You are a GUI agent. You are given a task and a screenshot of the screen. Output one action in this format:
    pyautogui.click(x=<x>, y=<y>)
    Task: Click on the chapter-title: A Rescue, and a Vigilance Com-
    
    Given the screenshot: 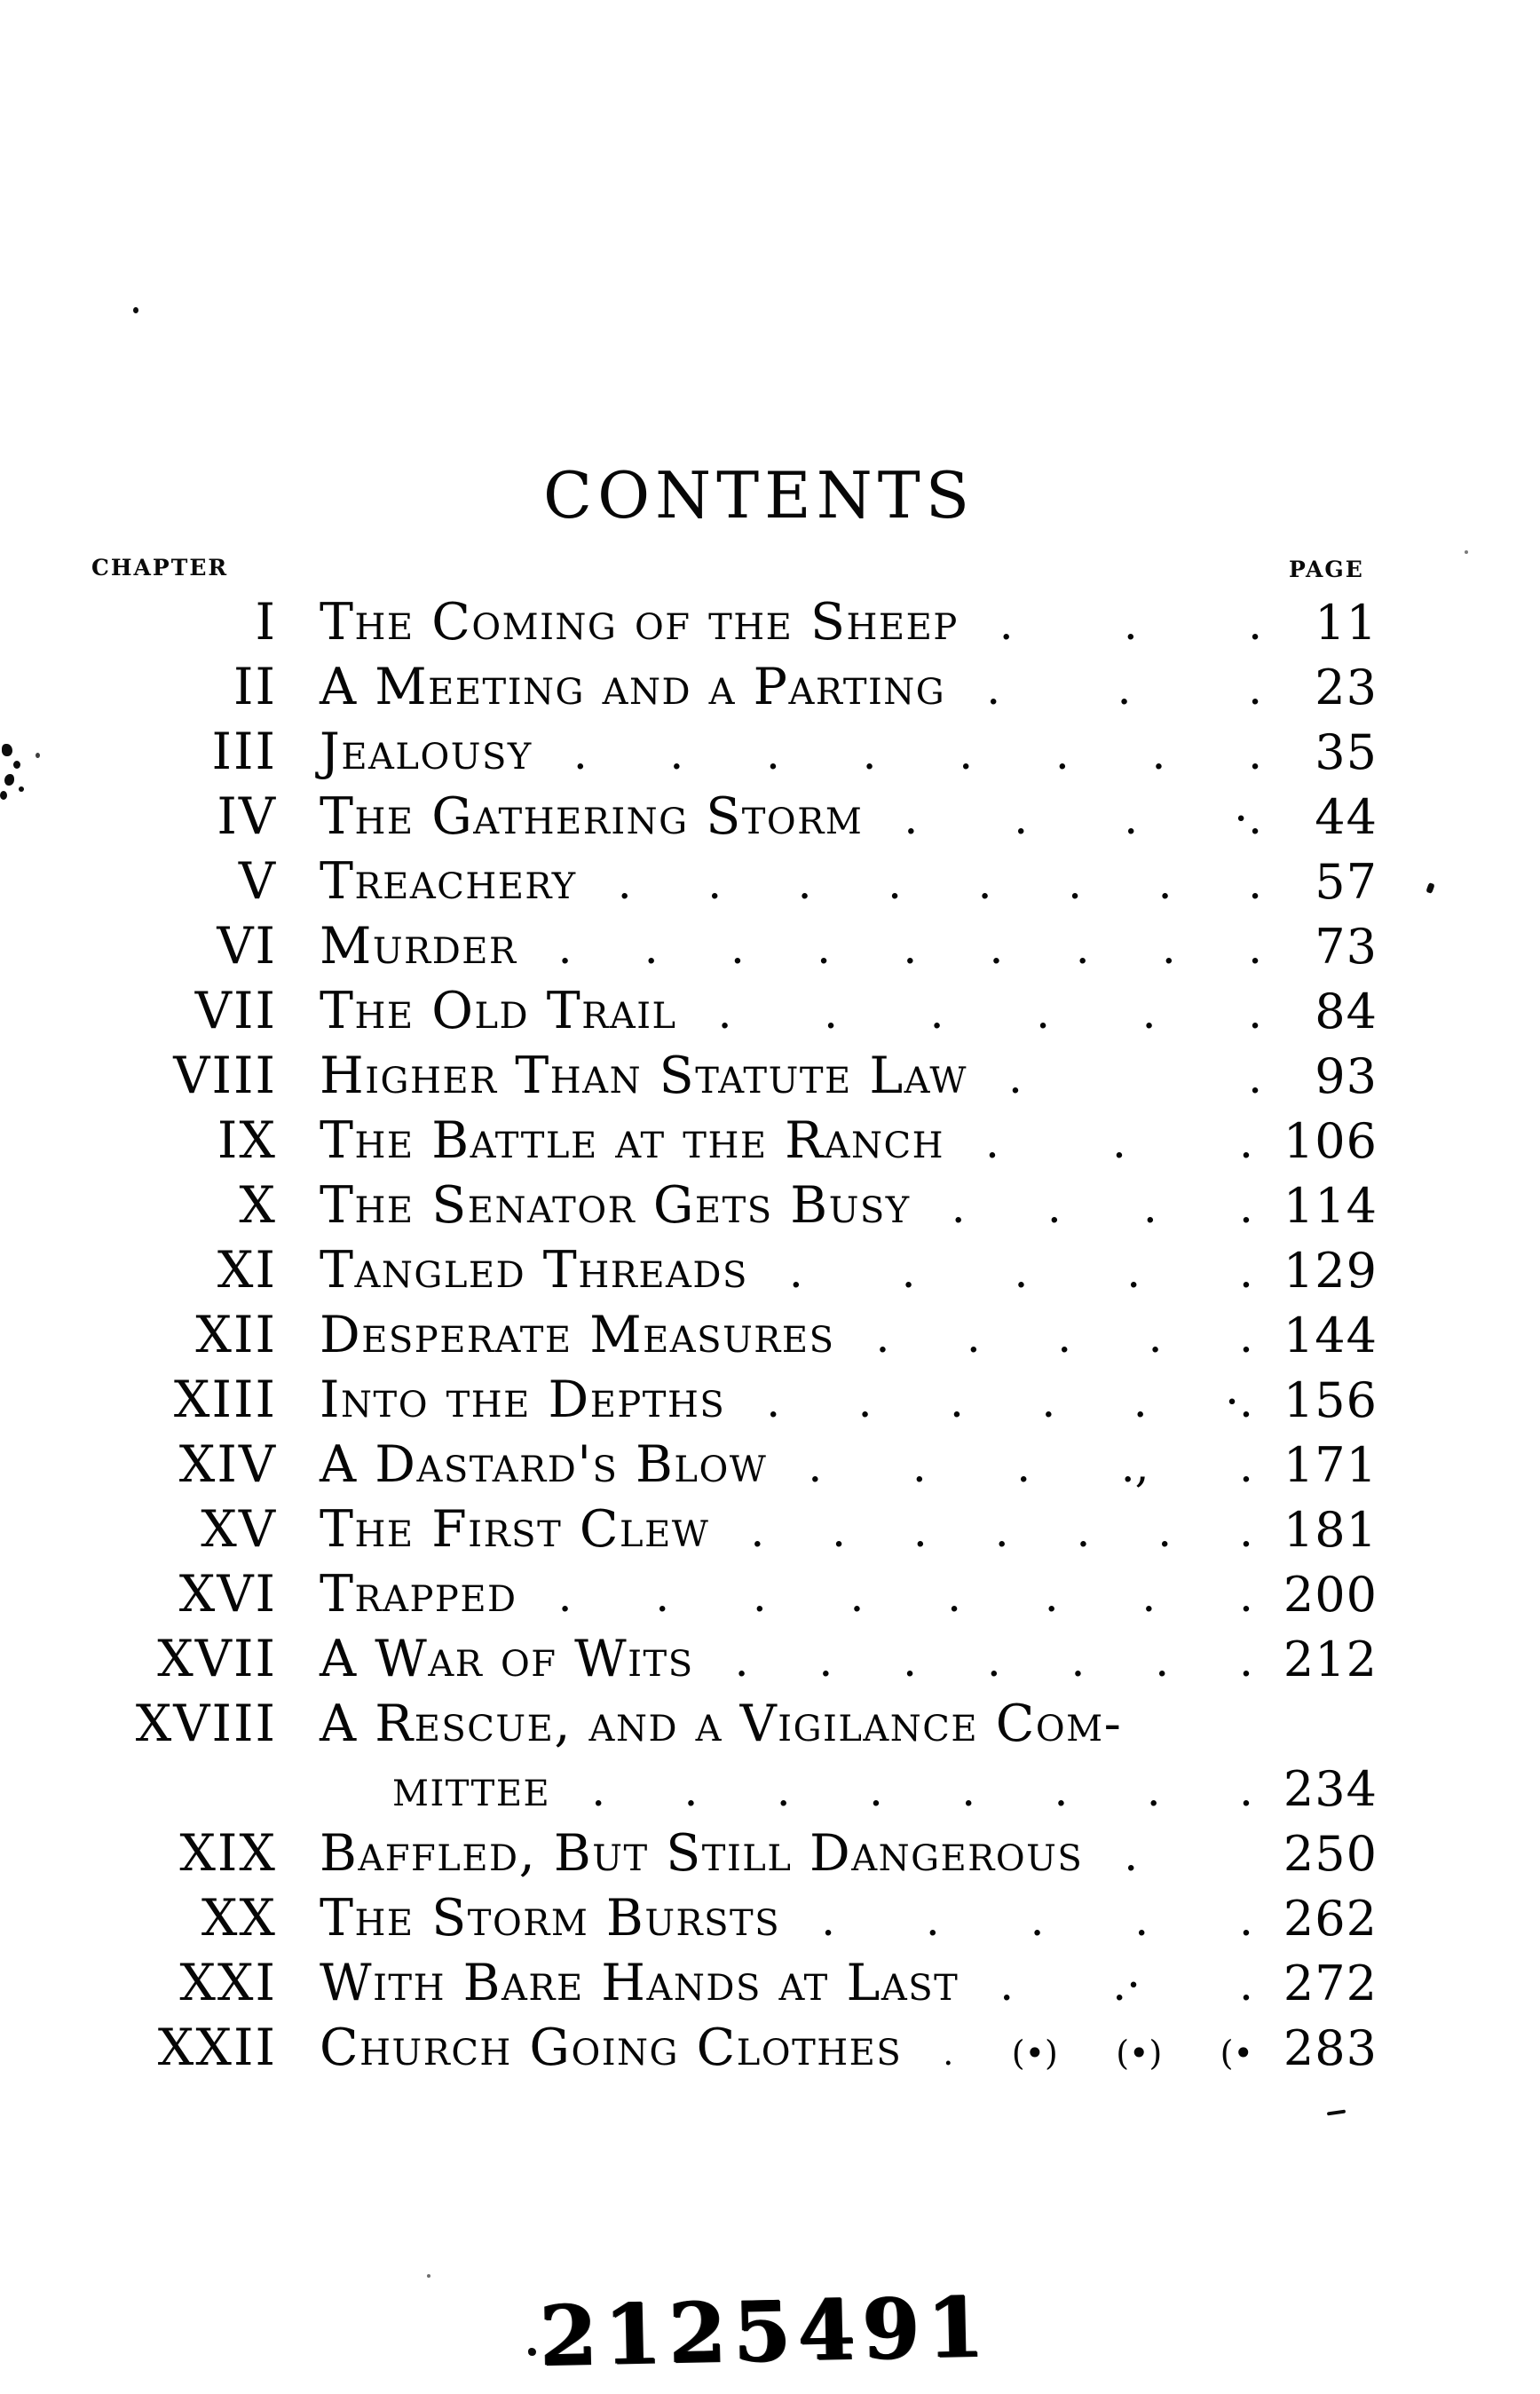 What is the action you would take?
    pyautogui.click(x=721, y=1724)
    